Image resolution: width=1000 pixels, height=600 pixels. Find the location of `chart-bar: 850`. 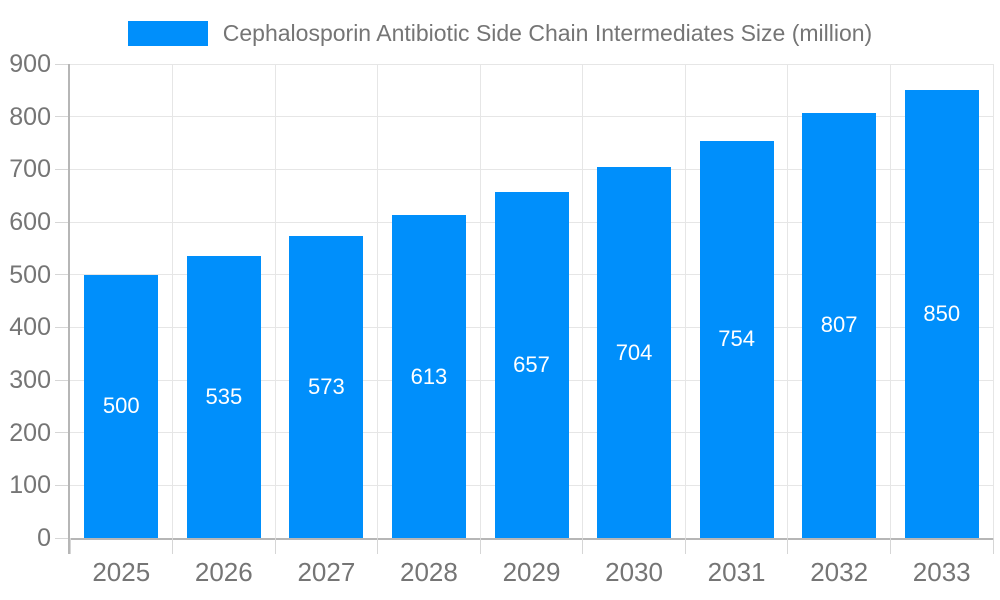

chart-bar: 850 is located at coordinates (941, 314).